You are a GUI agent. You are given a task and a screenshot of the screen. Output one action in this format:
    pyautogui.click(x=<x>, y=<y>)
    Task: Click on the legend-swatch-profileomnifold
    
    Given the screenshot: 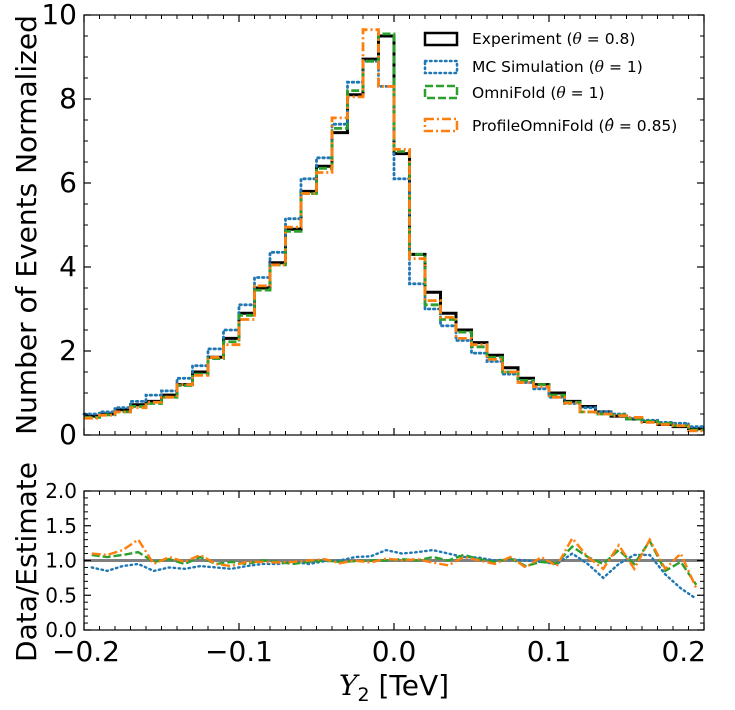 What is the action you would take?
    pyautogui.click(x=441, y=125)
    